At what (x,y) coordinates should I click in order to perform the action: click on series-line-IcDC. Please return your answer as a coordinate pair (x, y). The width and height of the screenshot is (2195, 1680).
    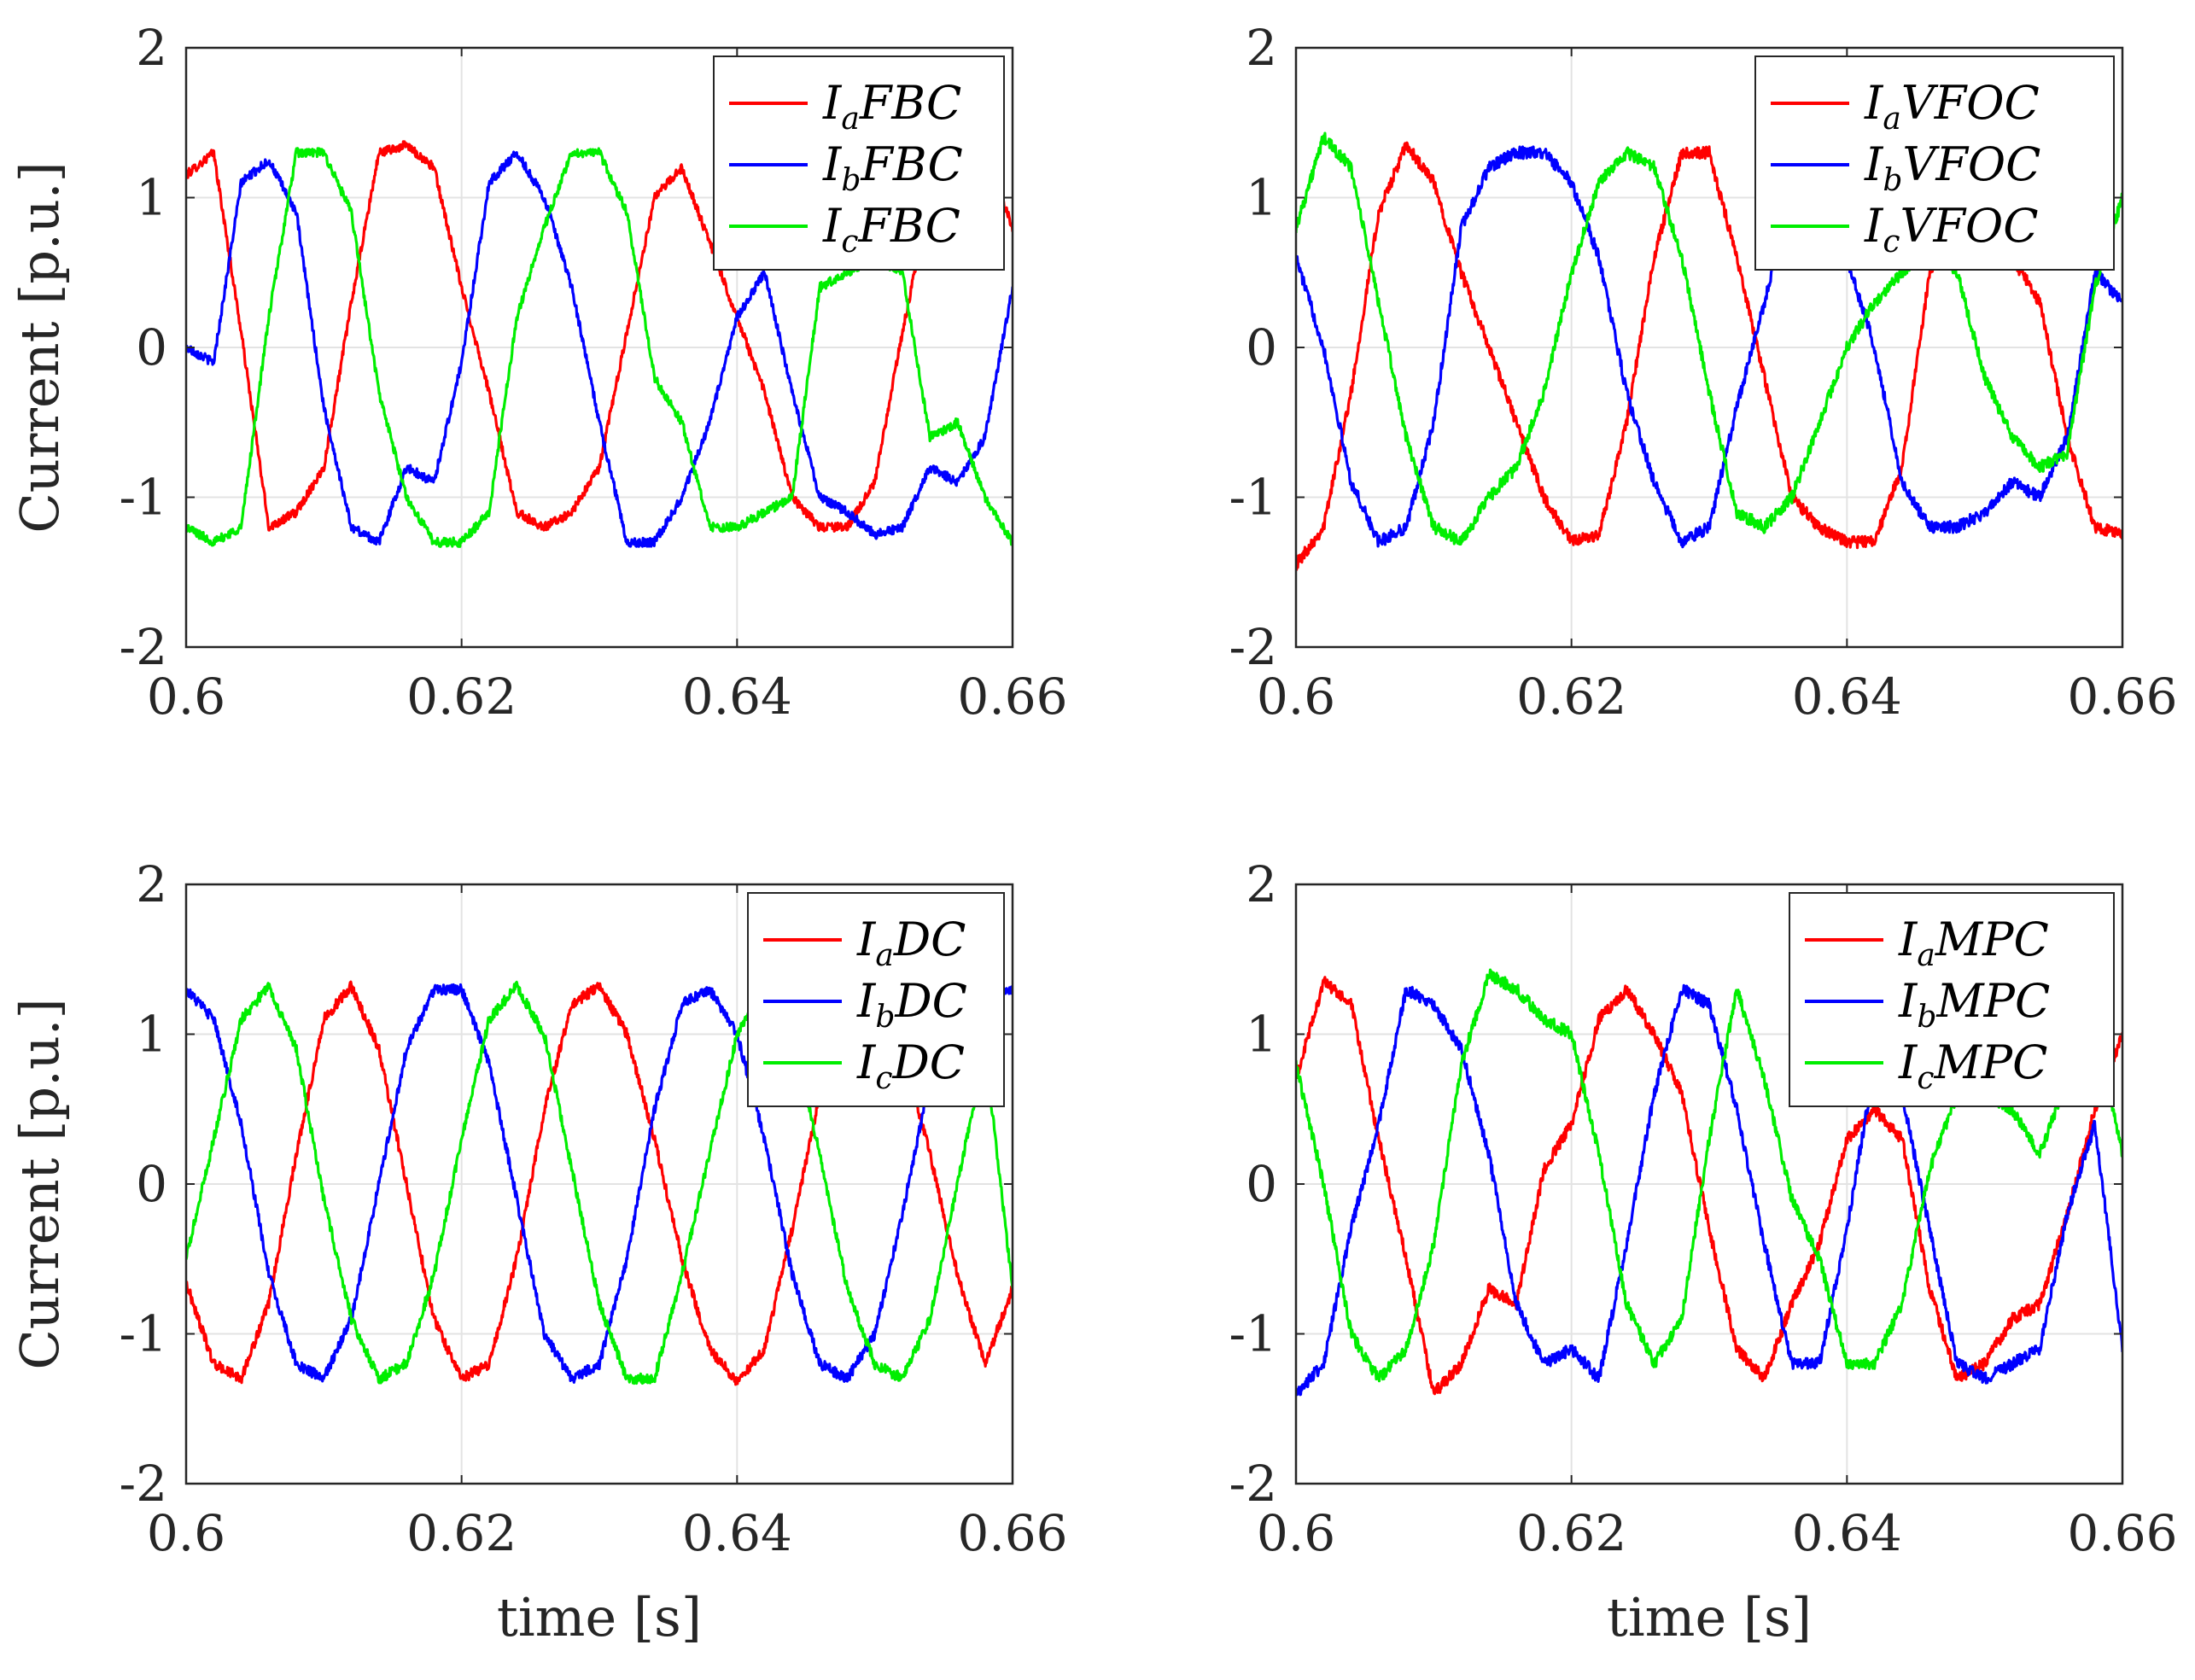
    Looking at the image, I should click on (599, 1182).